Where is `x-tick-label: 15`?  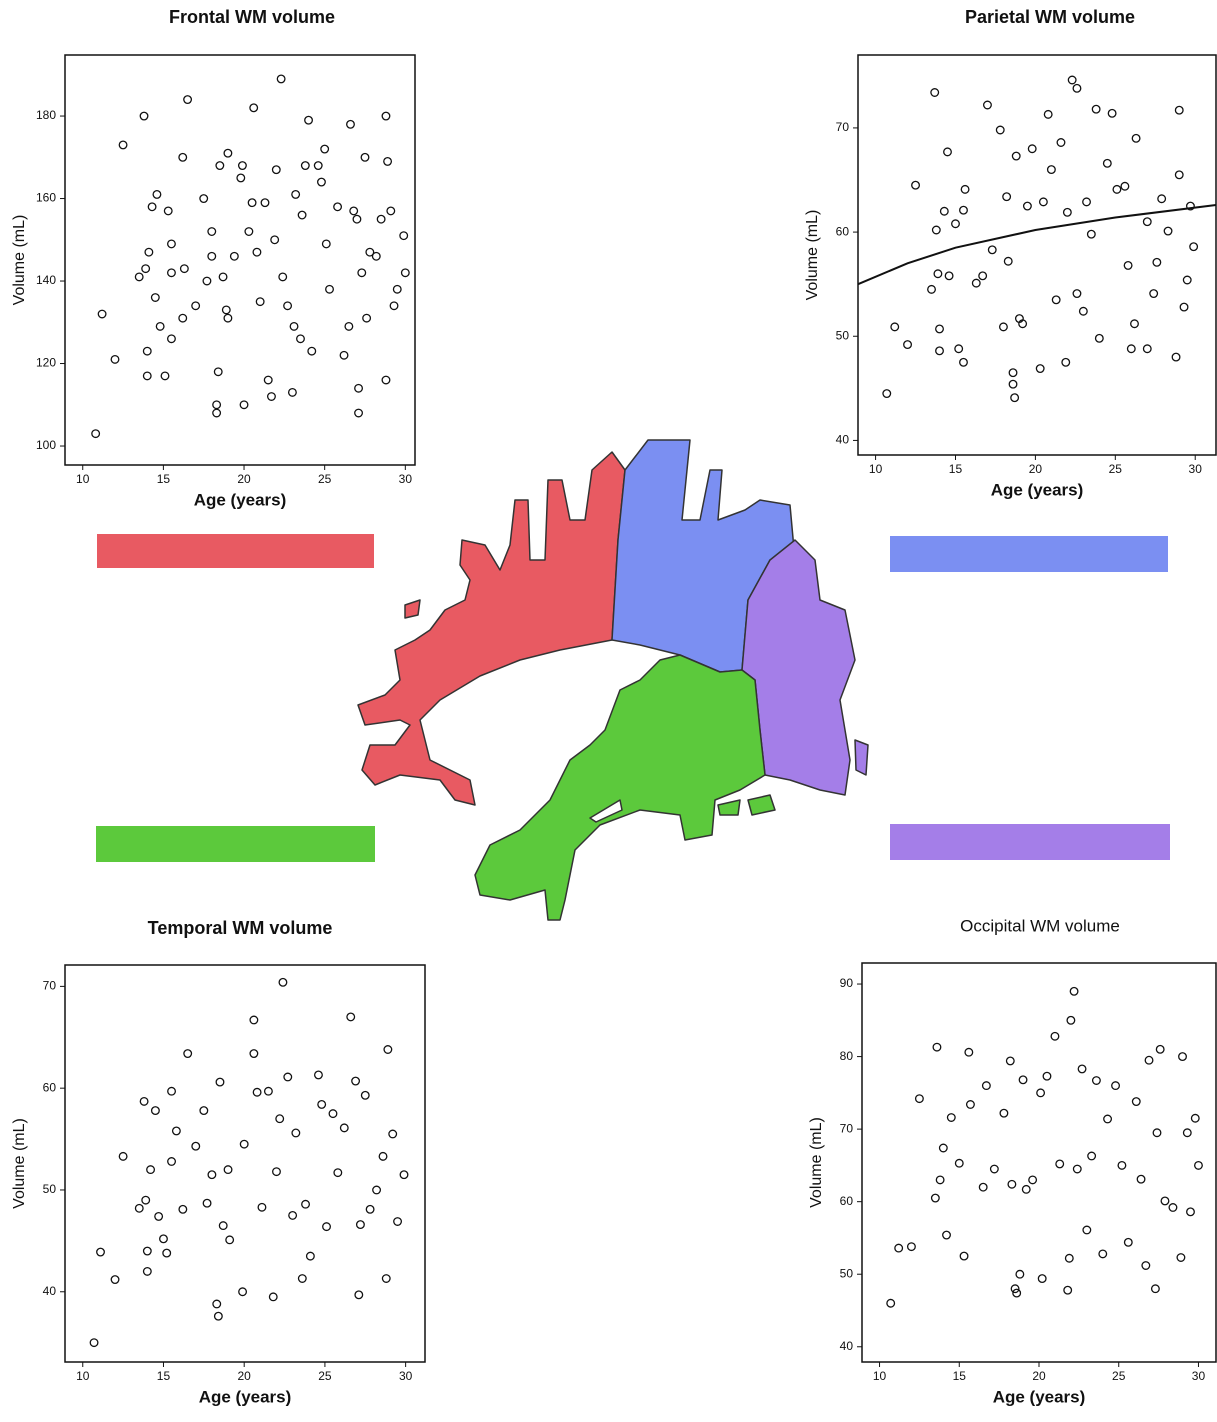 x-tick-label: 15 is located at coordinates (960, 1376).